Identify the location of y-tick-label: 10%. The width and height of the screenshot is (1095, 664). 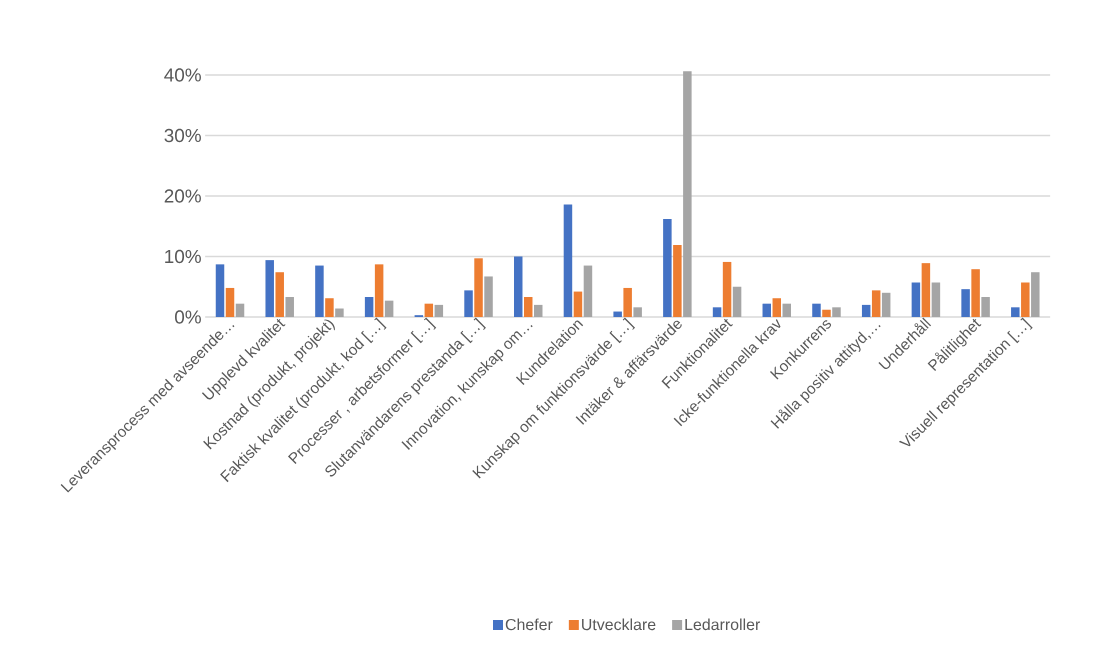
(183, 256).